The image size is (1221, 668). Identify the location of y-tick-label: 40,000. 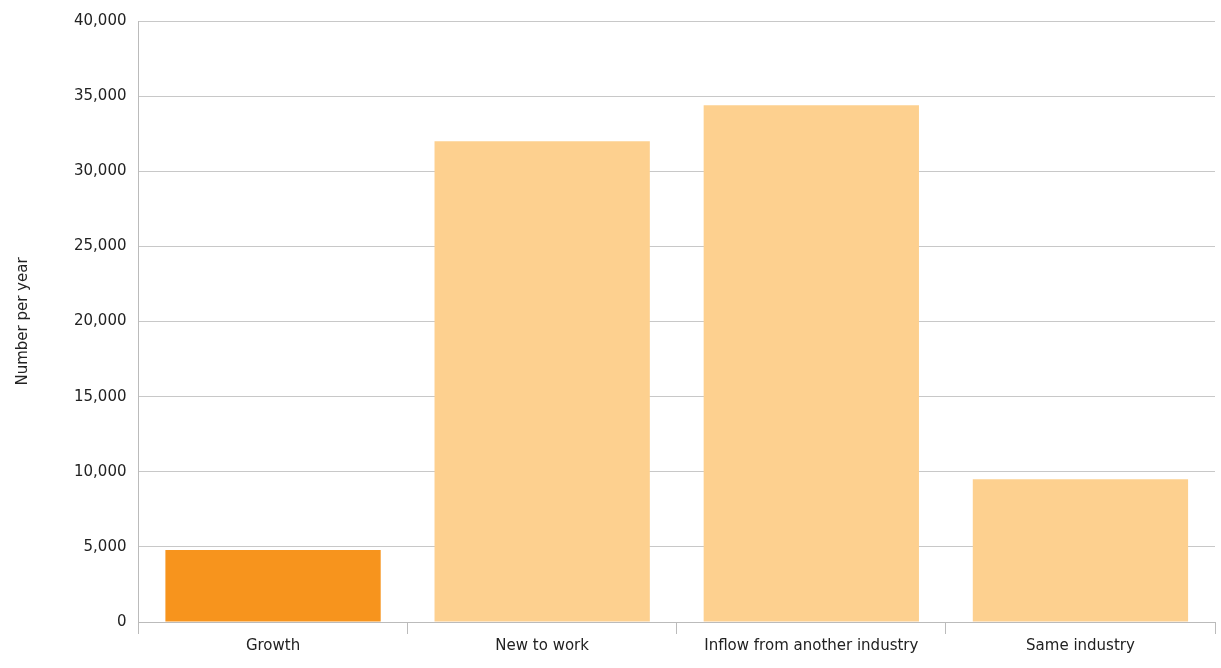
(100, 19).